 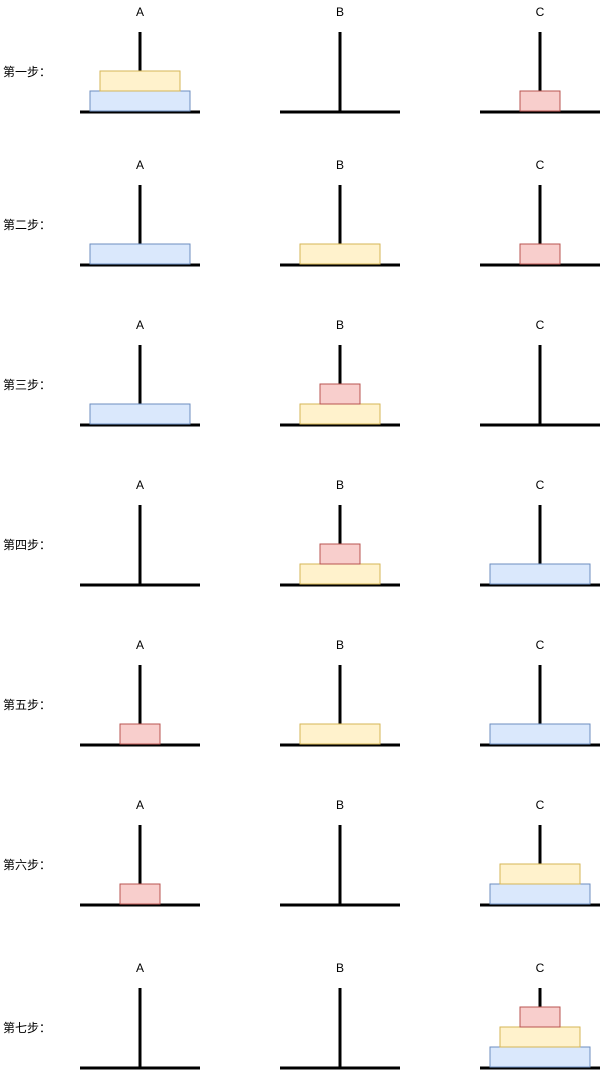 I want to click on step-label: 第五步：, so click(x=27, y=705).